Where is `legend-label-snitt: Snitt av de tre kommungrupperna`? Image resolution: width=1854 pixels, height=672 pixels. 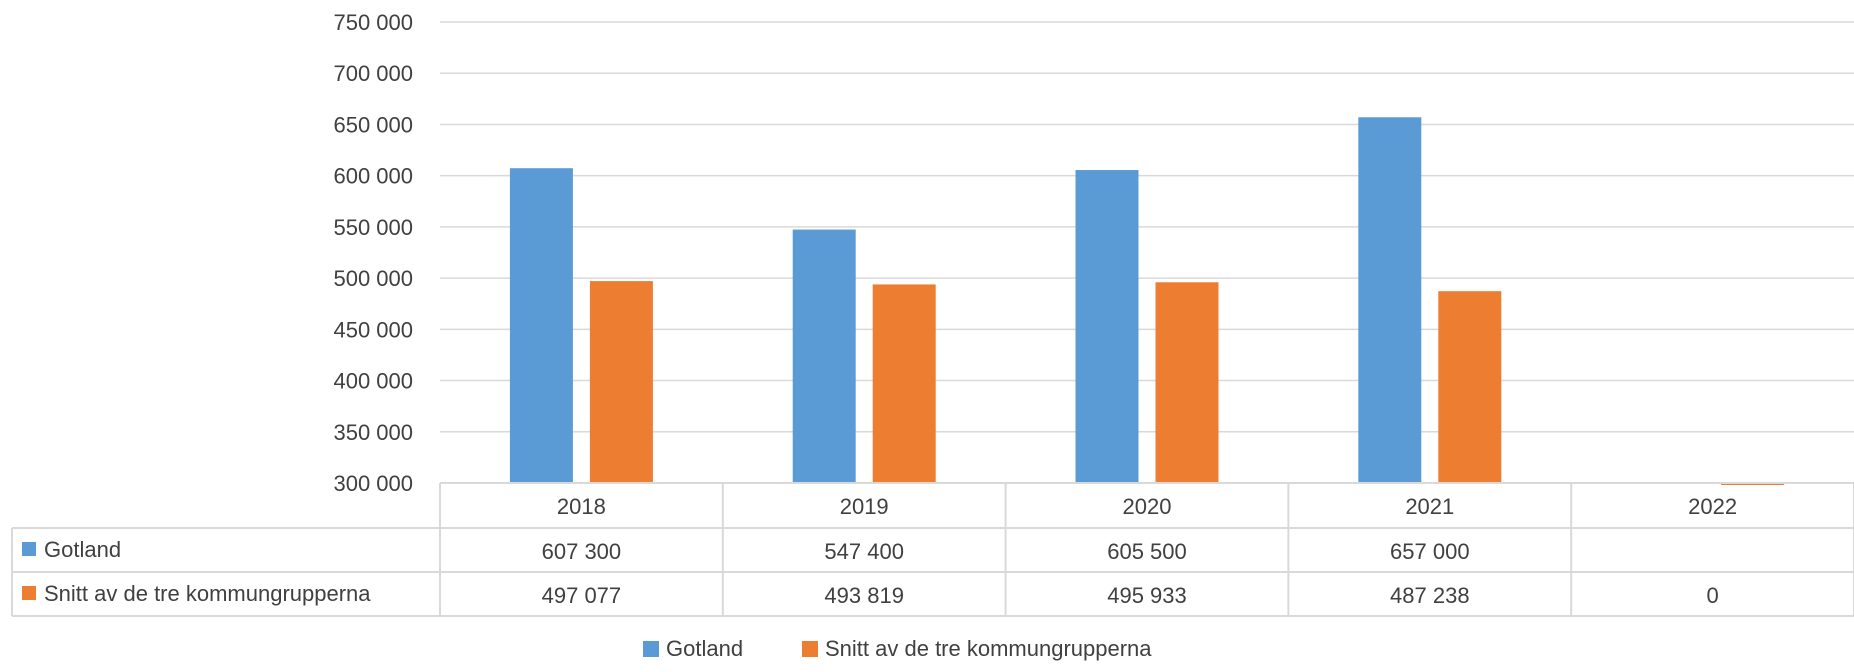
legend-label-snitt: Snitt av de tre kommungrupperna is located at coordinates (988, 648).